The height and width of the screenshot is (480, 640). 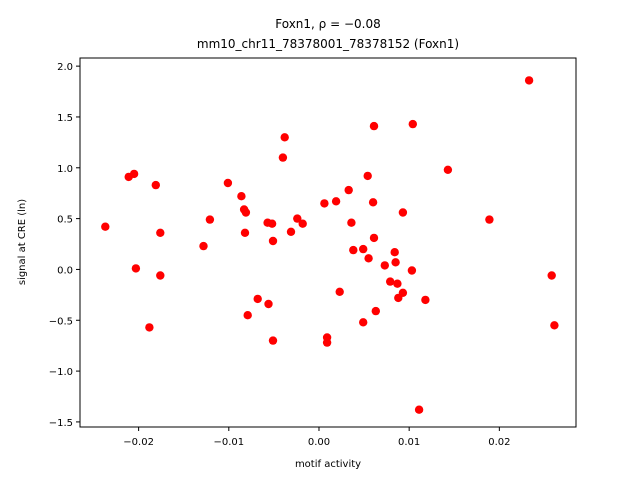 I want to click on y-tick-label: 1.5, so click(x=65, y=118).